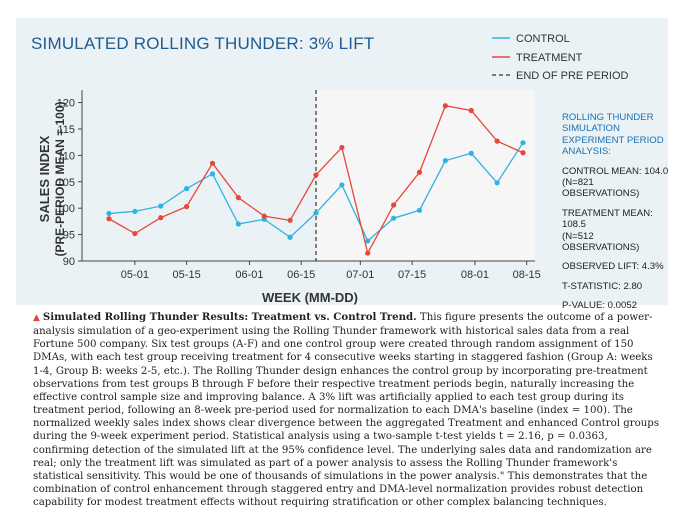 Image resolution: width=684 pixels, height=511 pixels. What do you see at coordinates (44, 178) in the screenshot?
I see `y-axis-label-line1: SALES INDEX` at bounding box center [44, 178].